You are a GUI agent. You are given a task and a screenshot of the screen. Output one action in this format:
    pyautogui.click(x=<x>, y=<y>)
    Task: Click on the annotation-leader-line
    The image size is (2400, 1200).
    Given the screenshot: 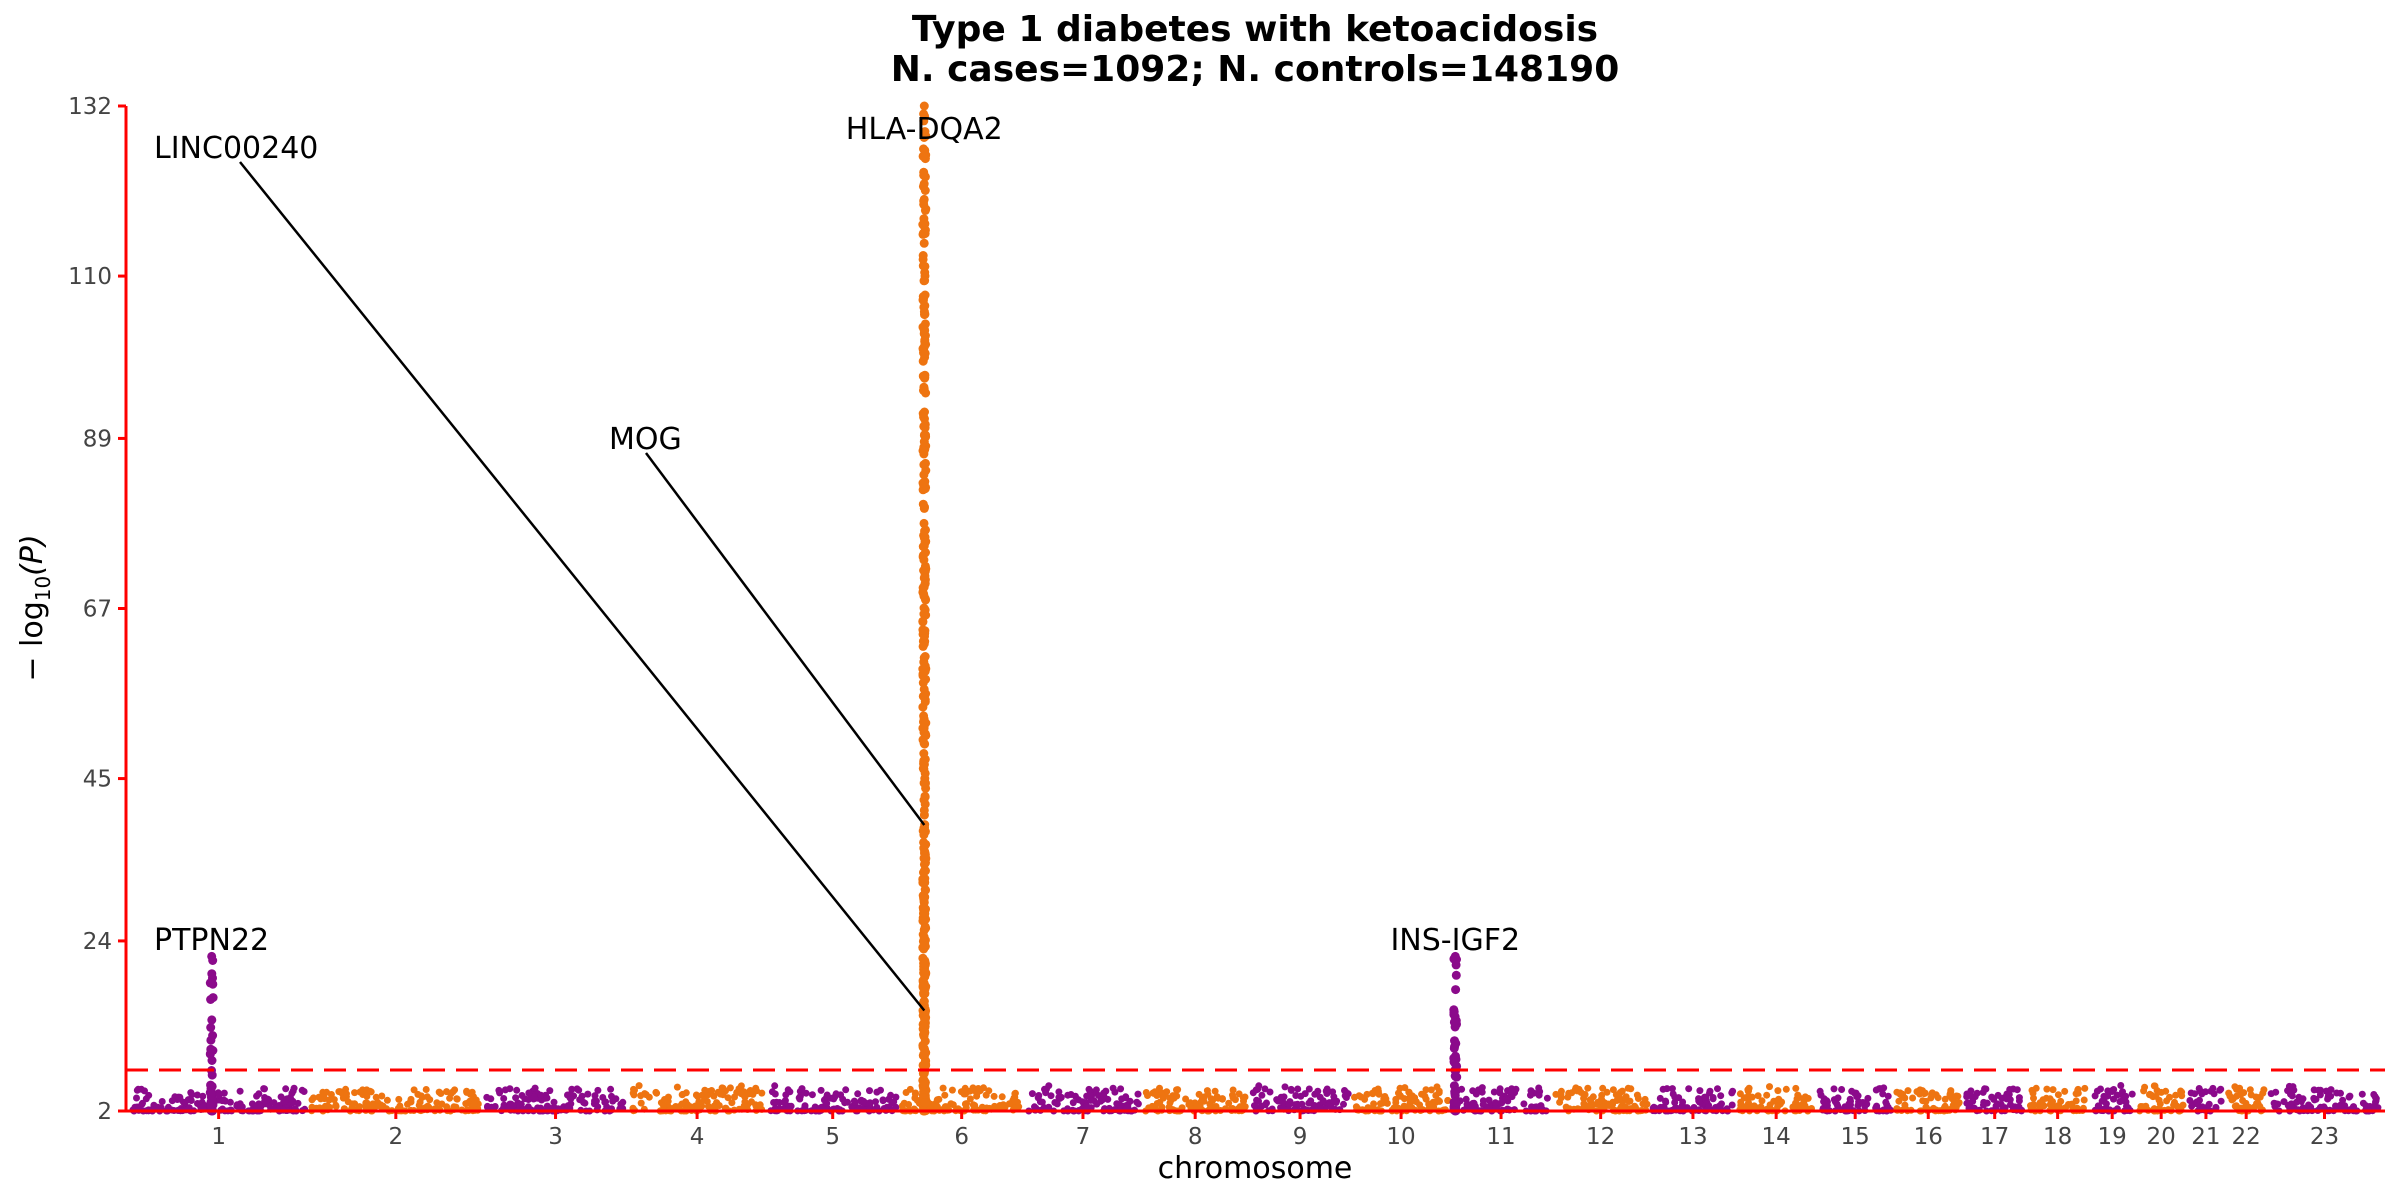 What is the action you would take?
    pyautogui.click(x=785, y=639)
    